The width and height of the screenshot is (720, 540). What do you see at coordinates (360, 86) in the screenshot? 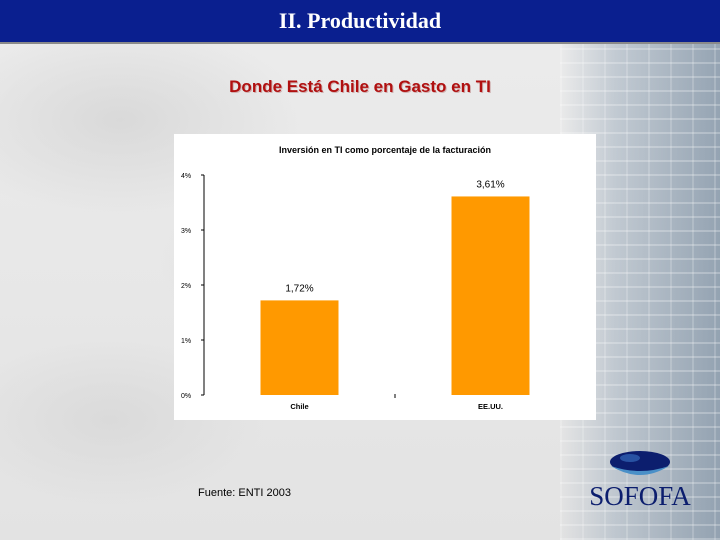
I see `slide-subtitle: Donde Está Chile en Gasto en TI` at bounding box center [360, 86].